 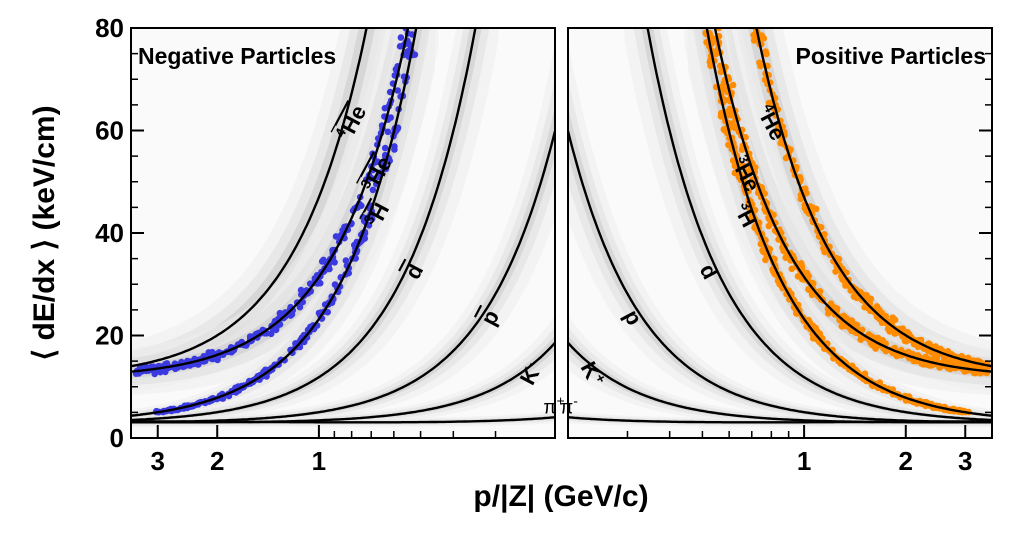 I want to click on positive-panel-title: Positive Particles, so click(x=891, y=56).